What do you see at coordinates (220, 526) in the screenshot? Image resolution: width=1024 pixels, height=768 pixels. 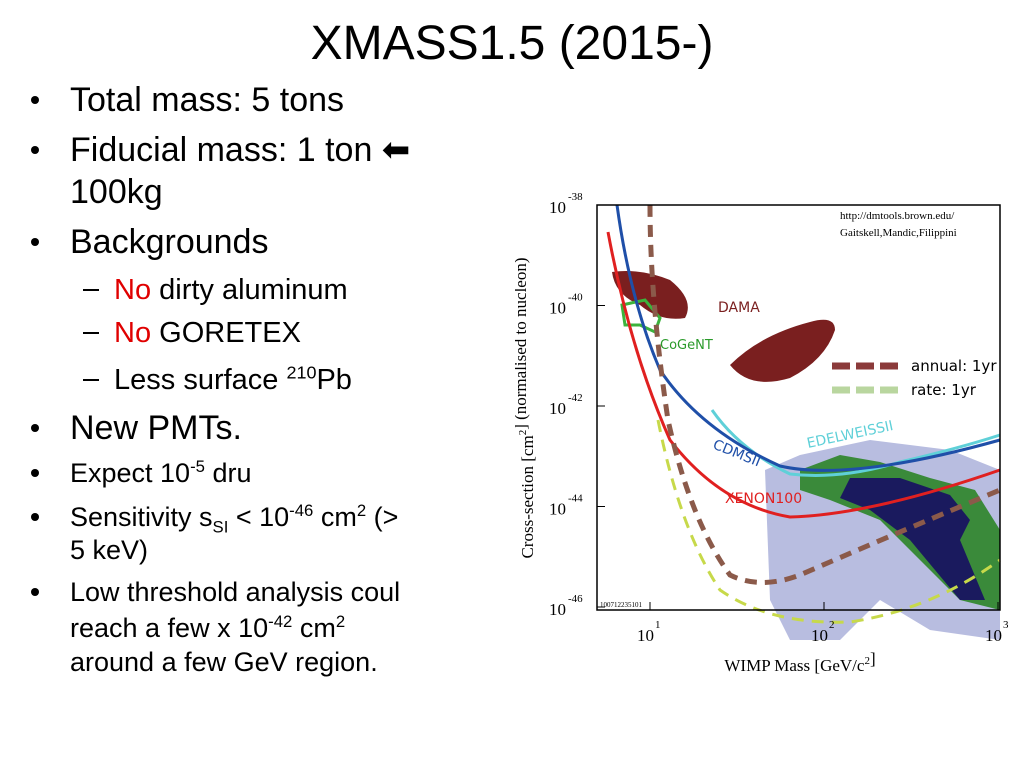 I see `subscript: SI` at bounding box center [220, 526].